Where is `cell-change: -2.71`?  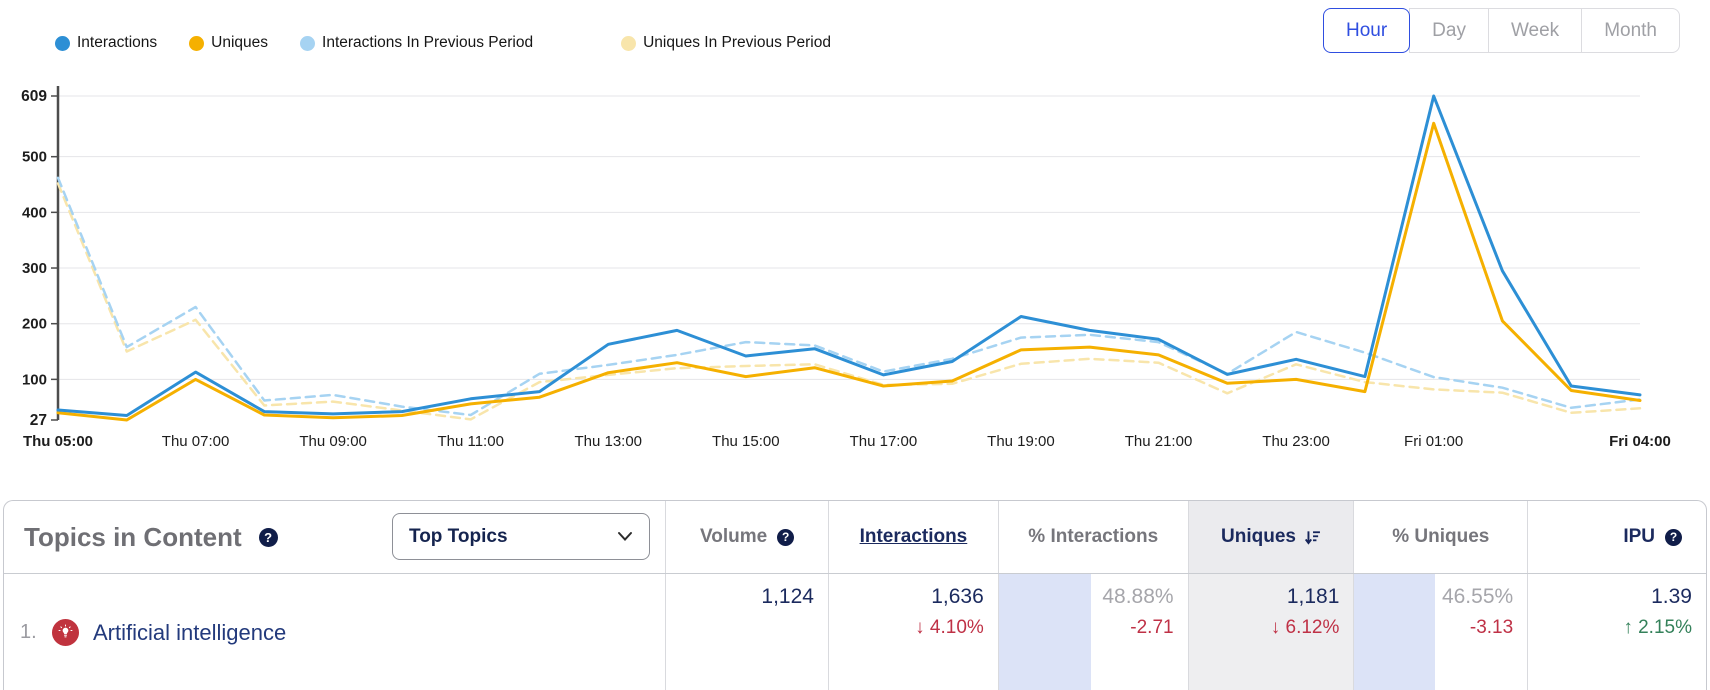
cell-change: -2.71 is located at coordinates (1152, 627).